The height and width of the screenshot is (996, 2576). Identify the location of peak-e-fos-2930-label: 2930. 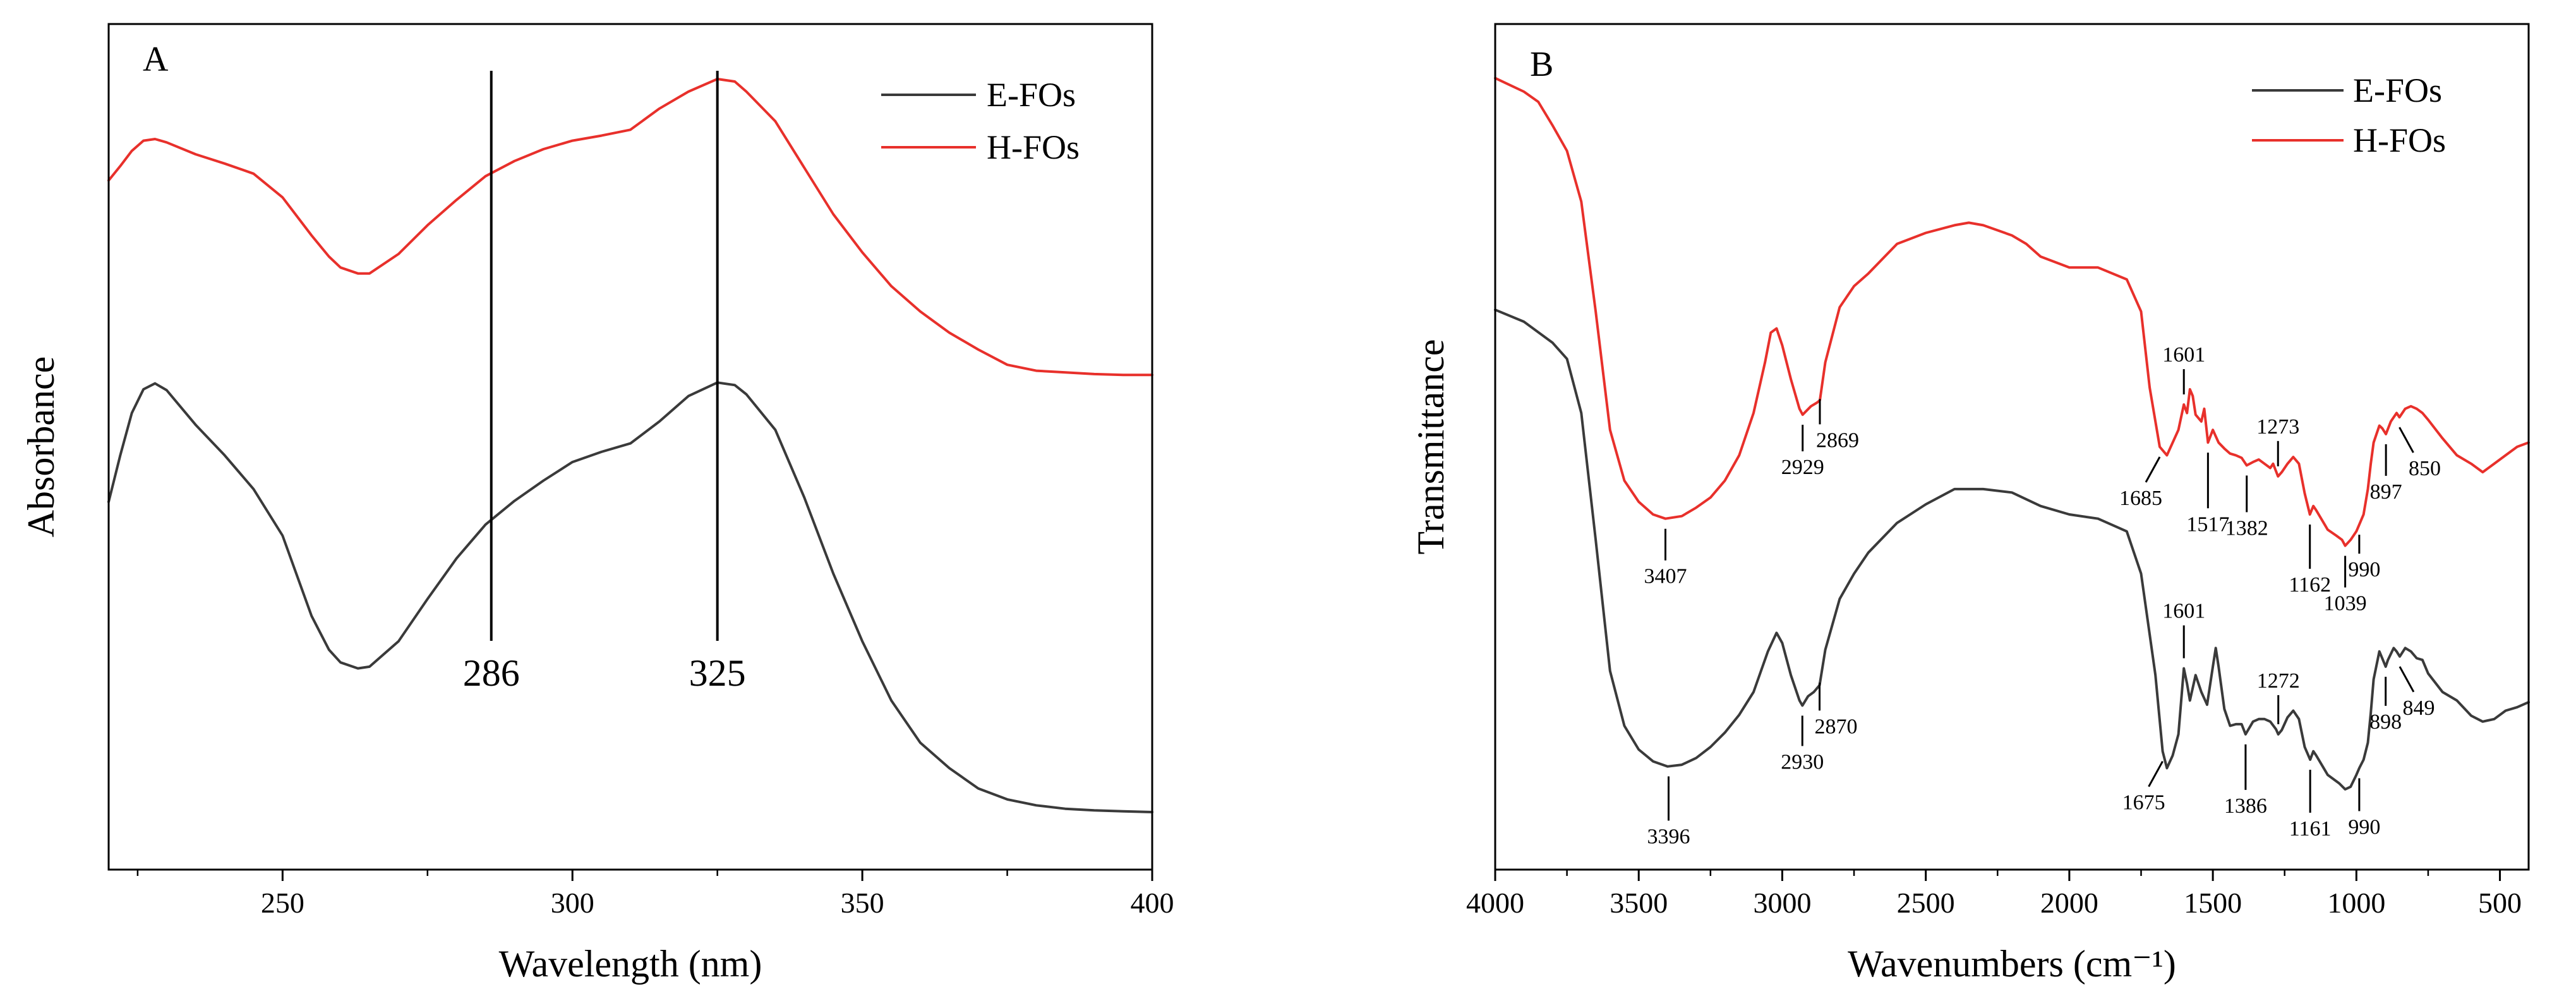
(1802, 762).